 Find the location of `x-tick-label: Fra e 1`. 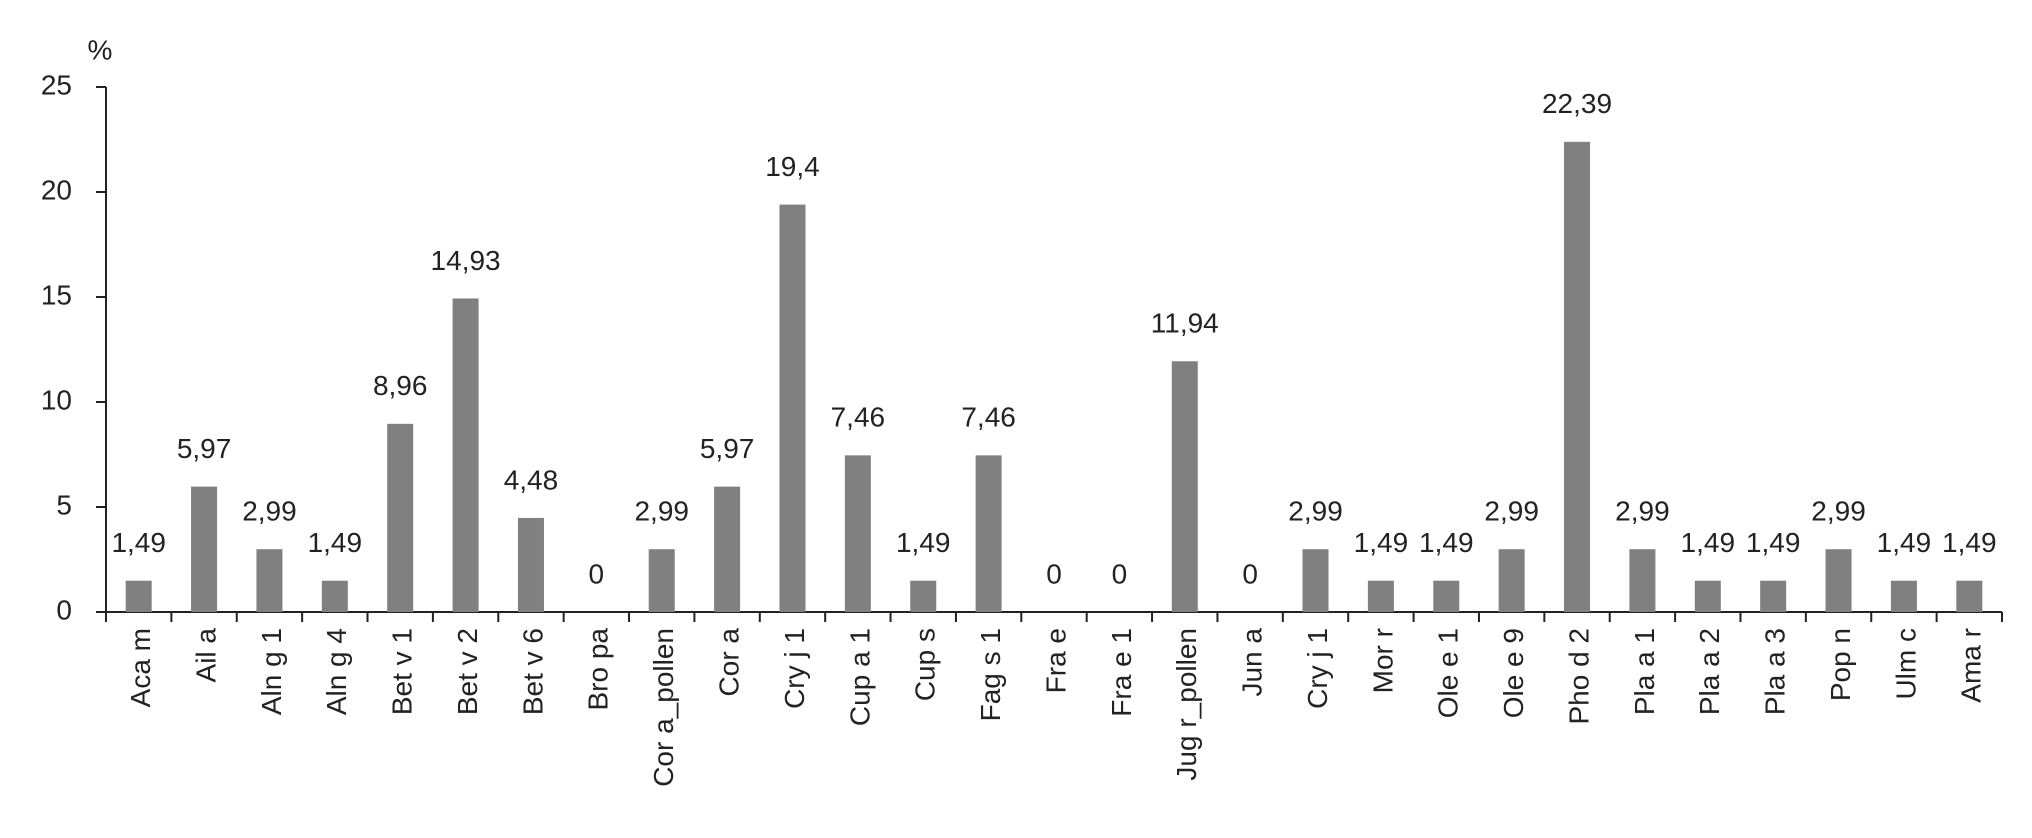

x-tick-label: Fra e 1 is located at coordinates (1121, 672).